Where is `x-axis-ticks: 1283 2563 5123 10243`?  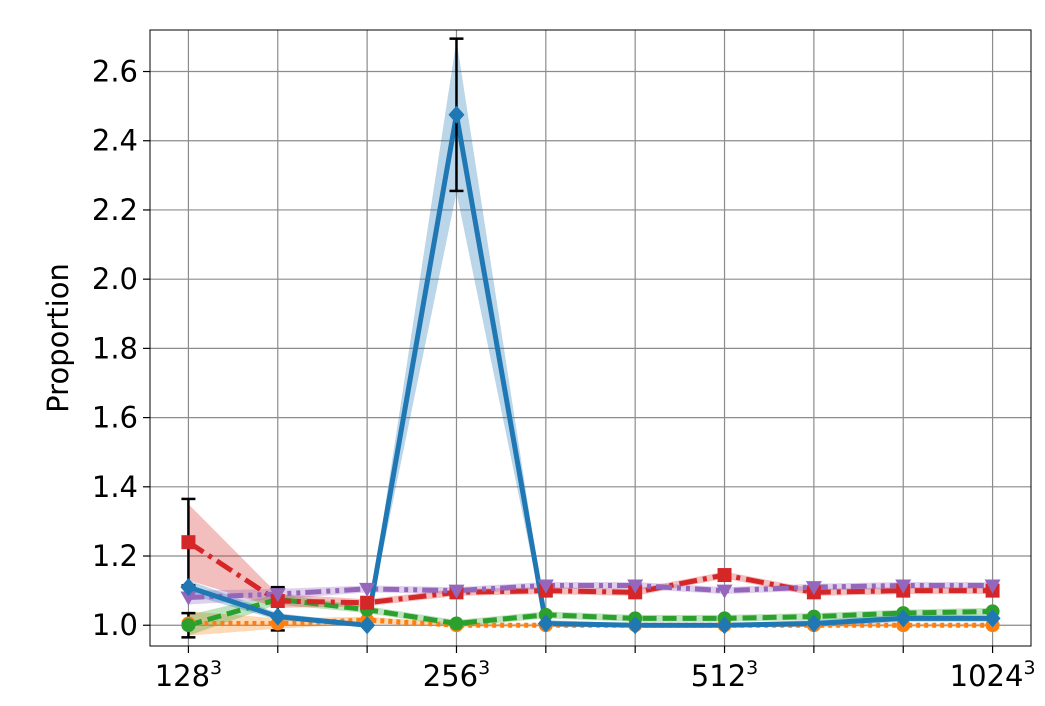 x-axis-ticks: 1283 2563 5123 10243 is located at coordinates (595, 669).